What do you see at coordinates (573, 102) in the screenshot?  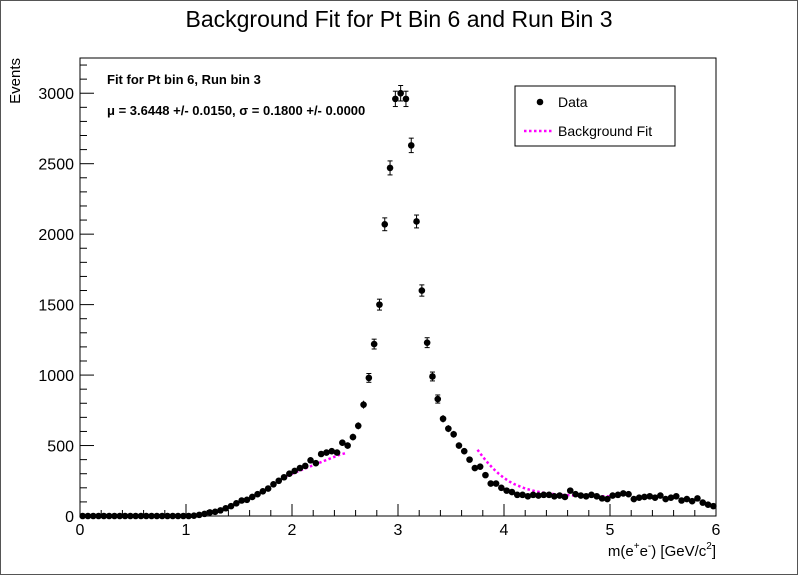 I see `legend-data-label: Data` at bounding box center [573, 102].